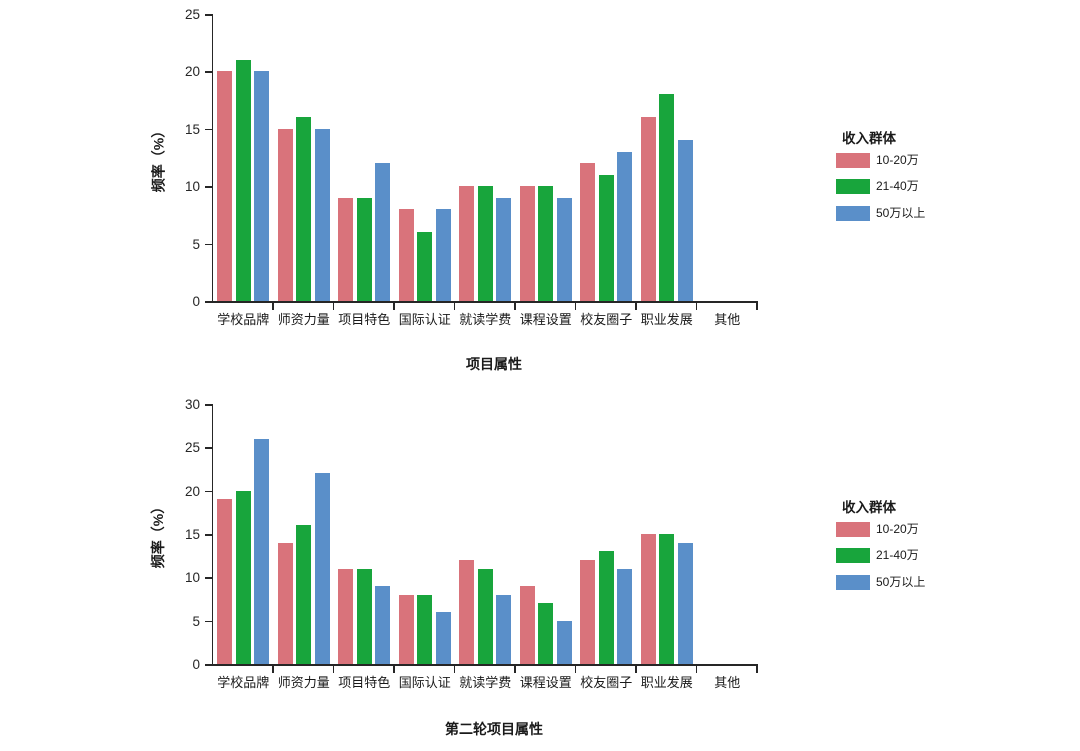 The height and width of the screenshot is (751, 1080). What do you see at coordinates (262, 551) in the screenshot?
I see `bar-50万以上-学校品牌` at bounding box center [262, 551].